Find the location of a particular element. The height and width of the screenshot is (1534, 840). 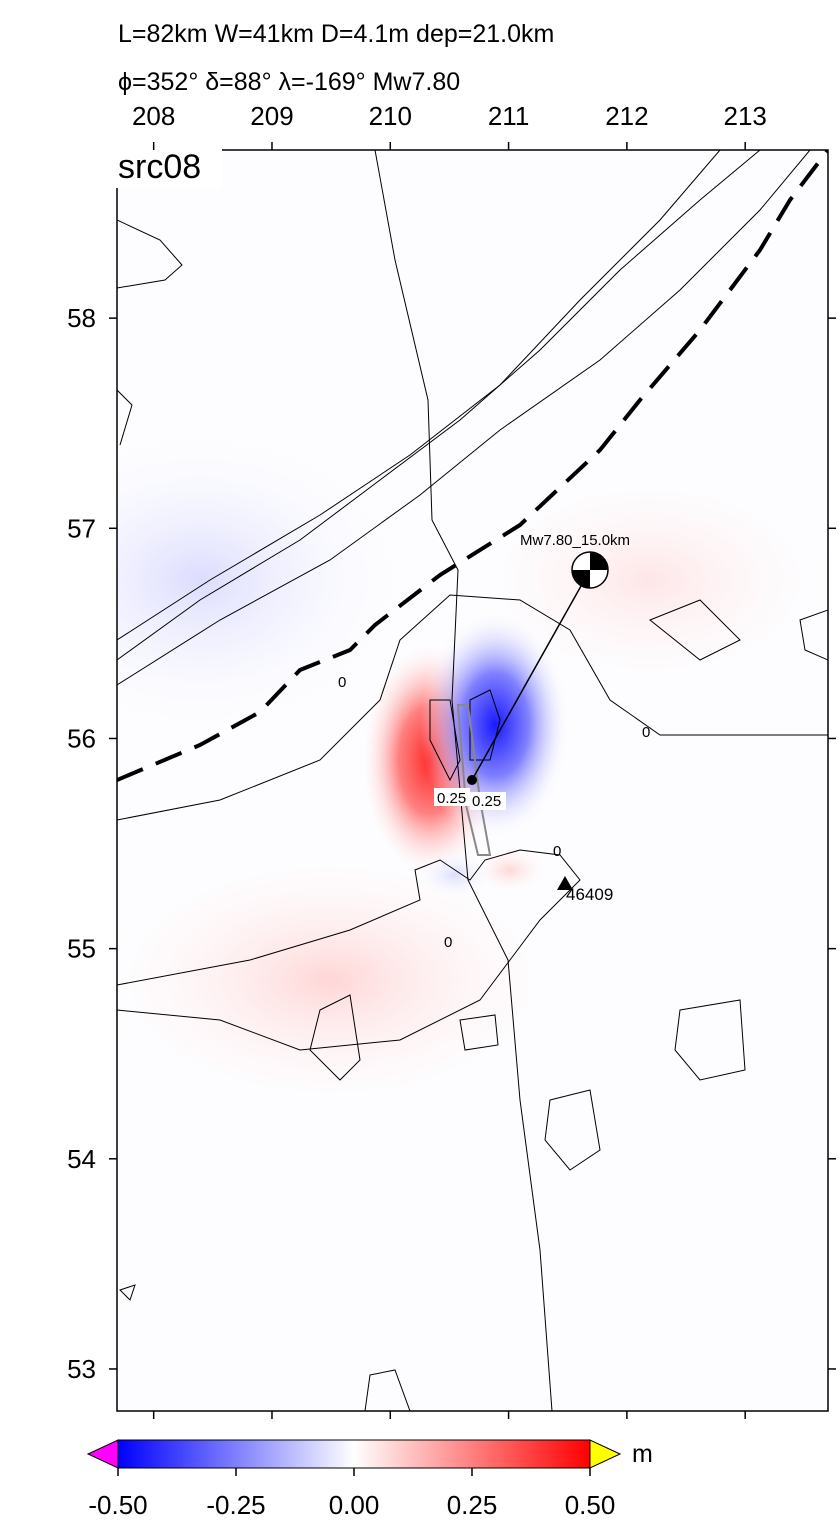

station-label: 46409 is located at coordinates (589, 894).